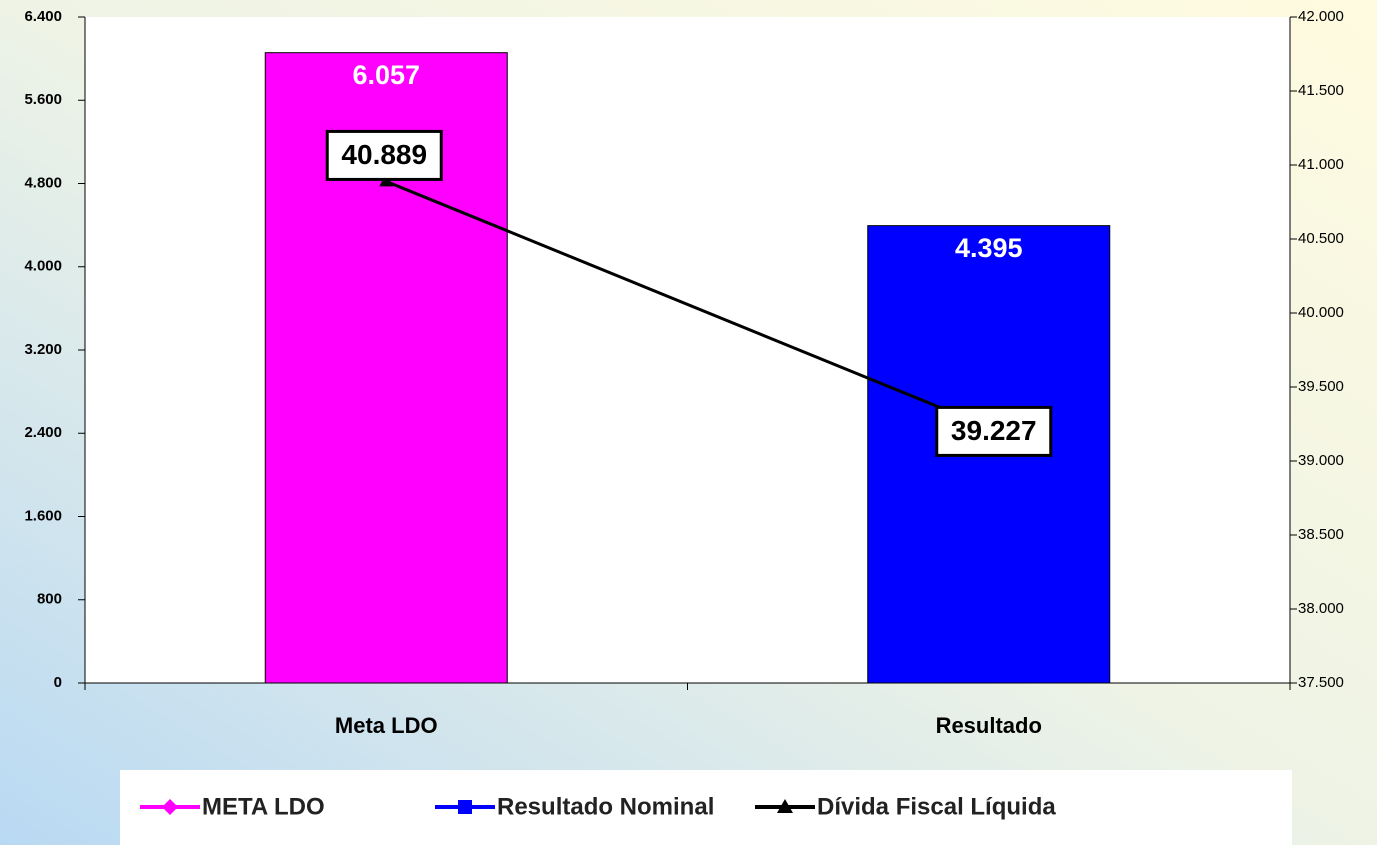 The height and width of the screenshot is (845, 1377). Describe the element at coordinates (1321, 386) in the screenshot. I see `y2-tick-label: 39.500` at that location.